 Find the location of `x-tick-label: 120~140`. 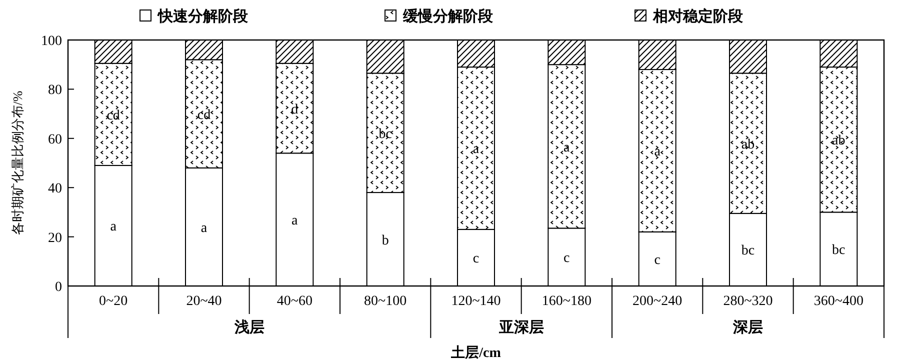

x-tick-label: 120~140 is located at coordinates (476, 301).